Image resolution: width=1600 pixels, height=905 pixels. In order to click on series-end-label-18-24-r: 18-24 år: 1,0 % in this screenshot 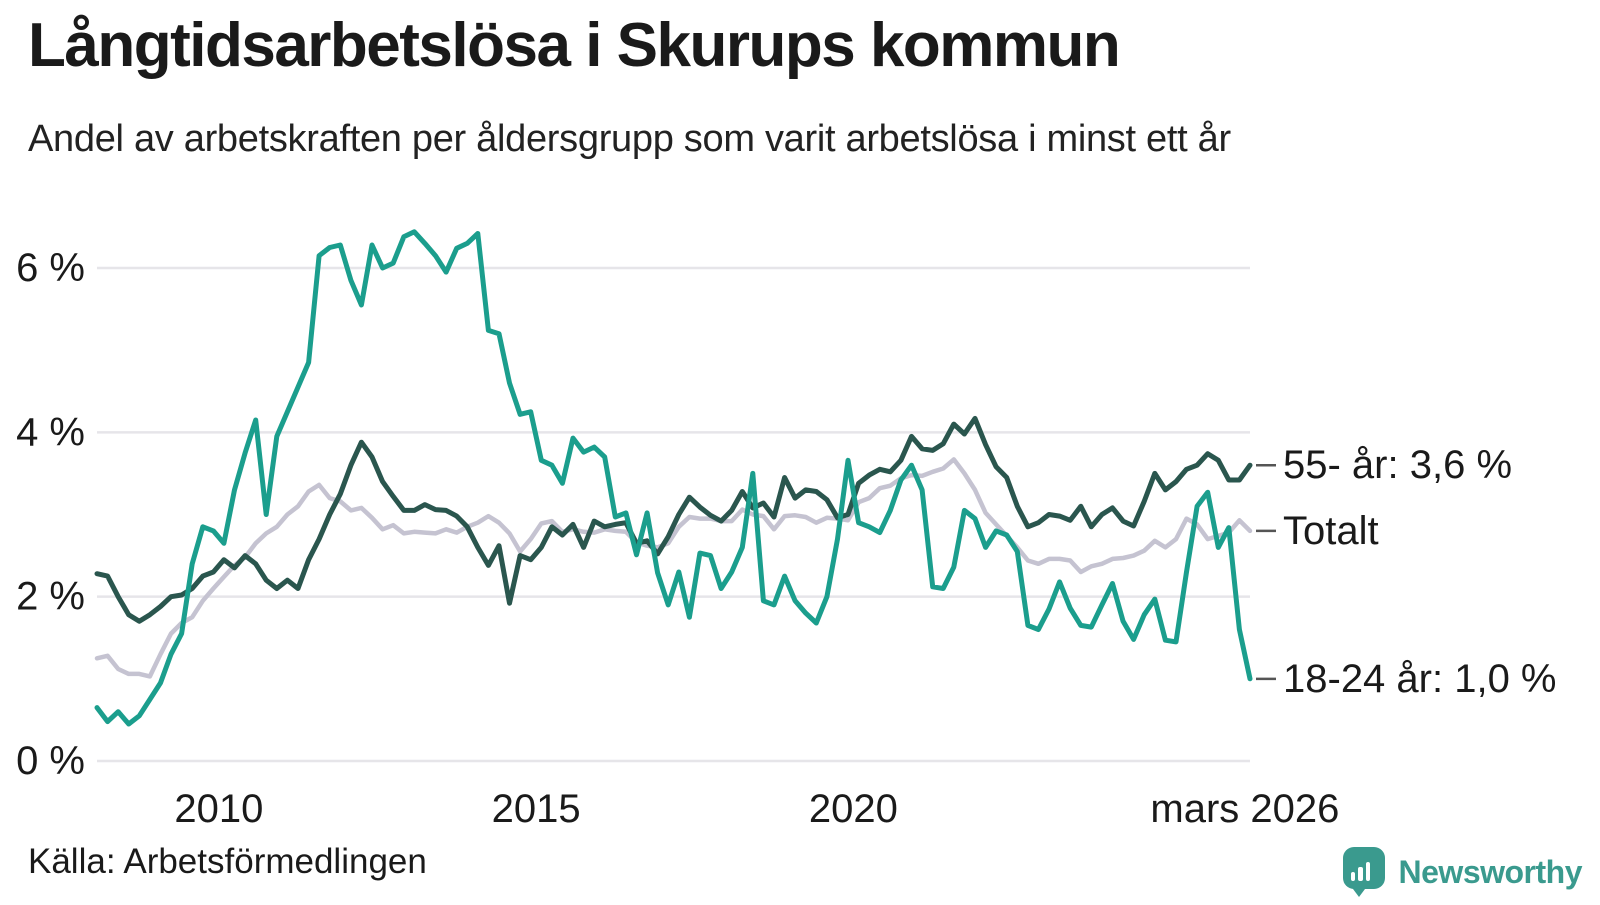, I will do `click(1420, 679)`.